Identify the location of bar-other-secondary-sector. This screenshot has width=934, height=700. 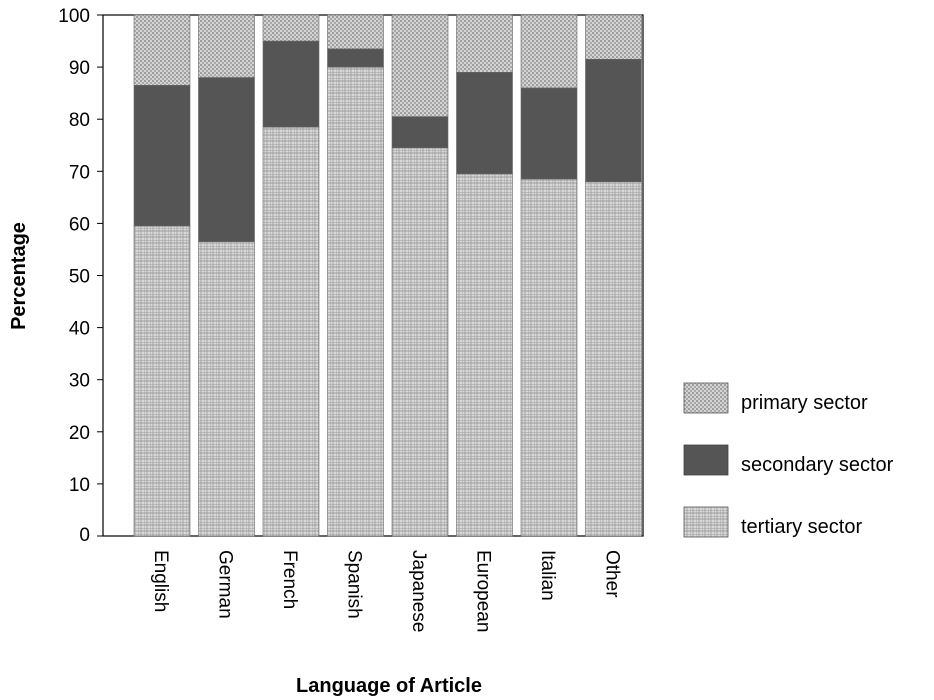
(613, 120).